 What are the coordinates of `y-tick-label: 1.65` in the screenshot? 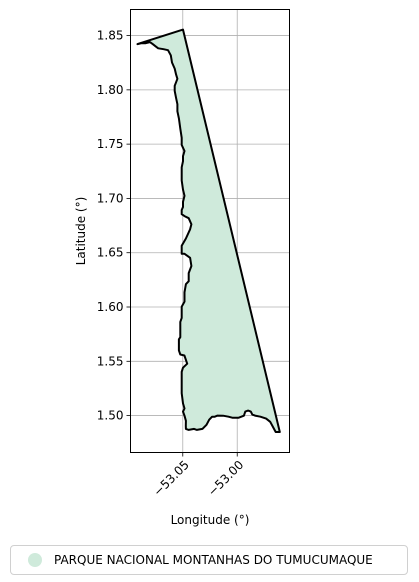 It's located at (110, 253).